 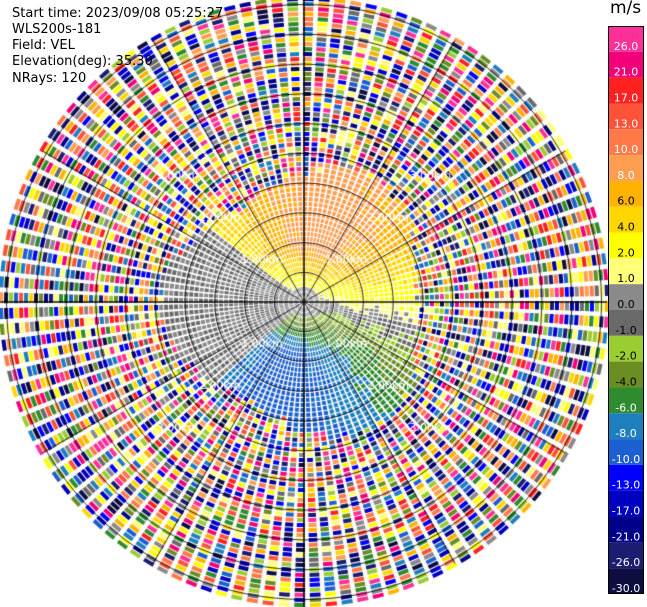 What do you see at coordinates (626, 9) in the screenshot?
I see `colorbar-title: m/s` at bounding box center [626, 9].